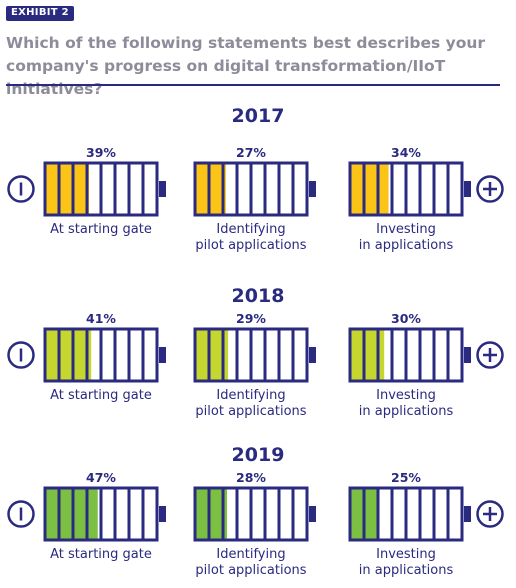  I want to click on battery-2018-1: 41% At starting gate, so click(104, 357).